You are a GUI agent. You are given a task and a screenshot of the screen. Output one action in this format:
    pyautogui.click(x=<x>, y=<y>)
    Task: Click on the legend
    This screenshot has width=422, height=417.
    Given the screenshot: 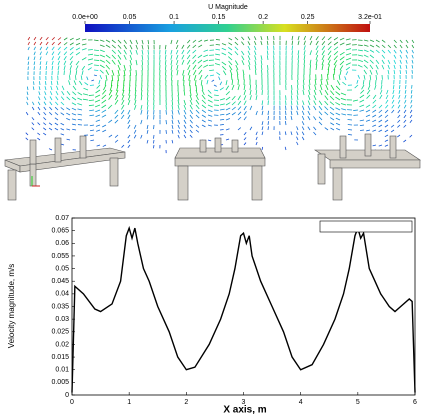 What is the action you would take?
    pyautogui.click(x=366, y=226)
    